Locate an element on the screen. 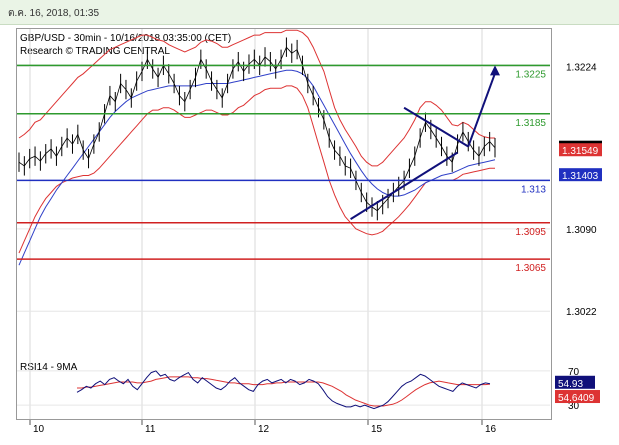 The width and height of the screenshot is (619, 445). projection-arrow-line is located at coordinates (481, 109).